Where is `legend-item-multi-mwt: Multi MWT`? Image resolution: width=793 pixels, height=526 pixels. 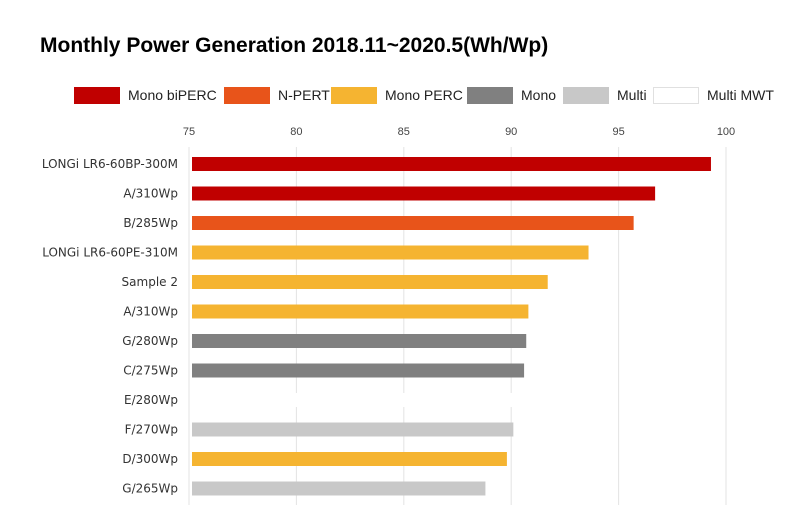
legend-item-multi-mwt: Multi MWT is located at coordinates (713, 95).